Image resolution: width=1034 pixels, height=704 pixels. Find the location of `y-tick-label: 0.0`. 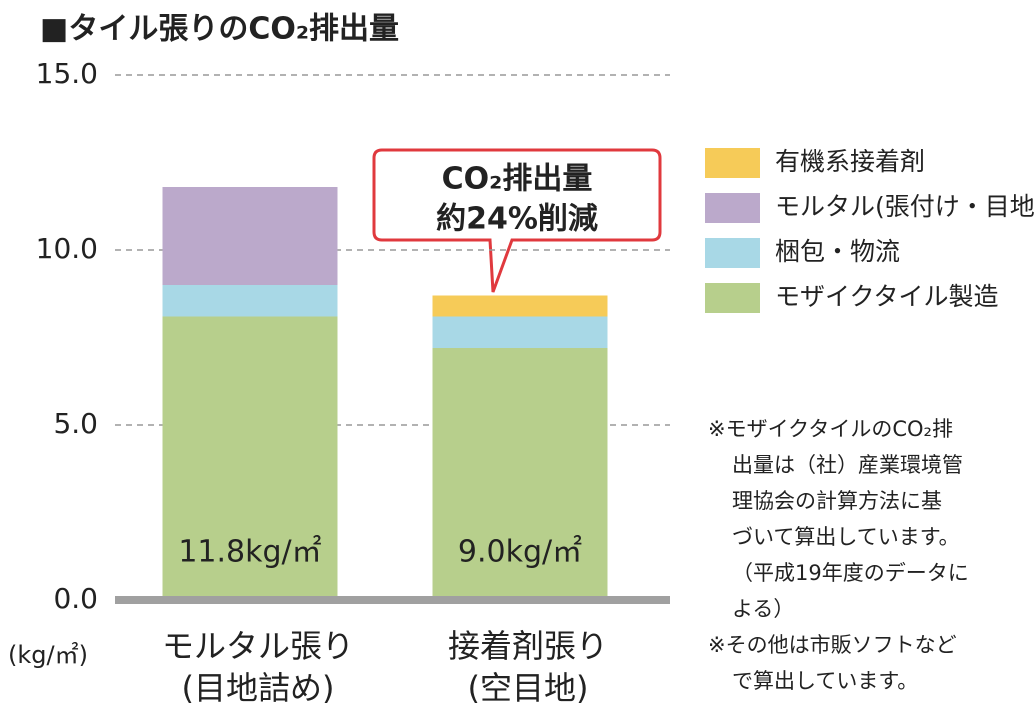

y-tick-label: 0.0 is located at coordinates (75, 598).